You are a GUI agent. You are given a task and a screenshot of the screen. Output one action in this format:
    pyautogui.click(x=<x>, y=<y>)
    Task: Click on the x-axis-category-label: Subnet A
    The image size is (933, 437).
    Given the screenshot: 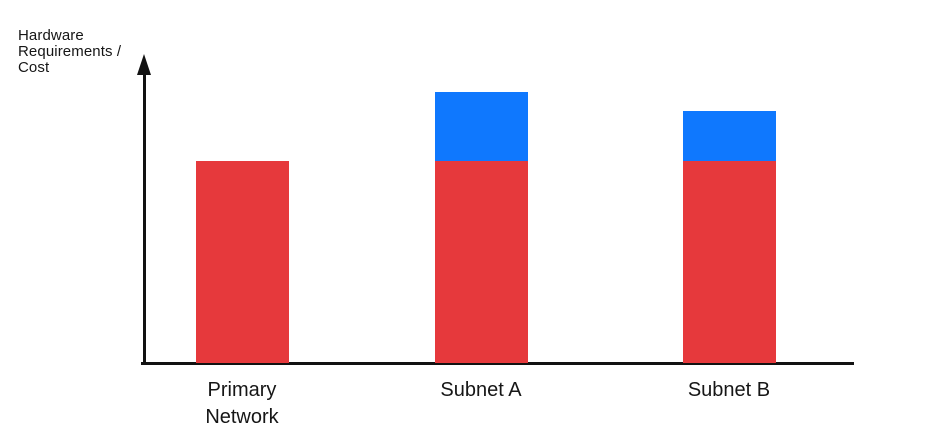 What is the action you would take?
    pyautogui.click(x=481, y=390)
    